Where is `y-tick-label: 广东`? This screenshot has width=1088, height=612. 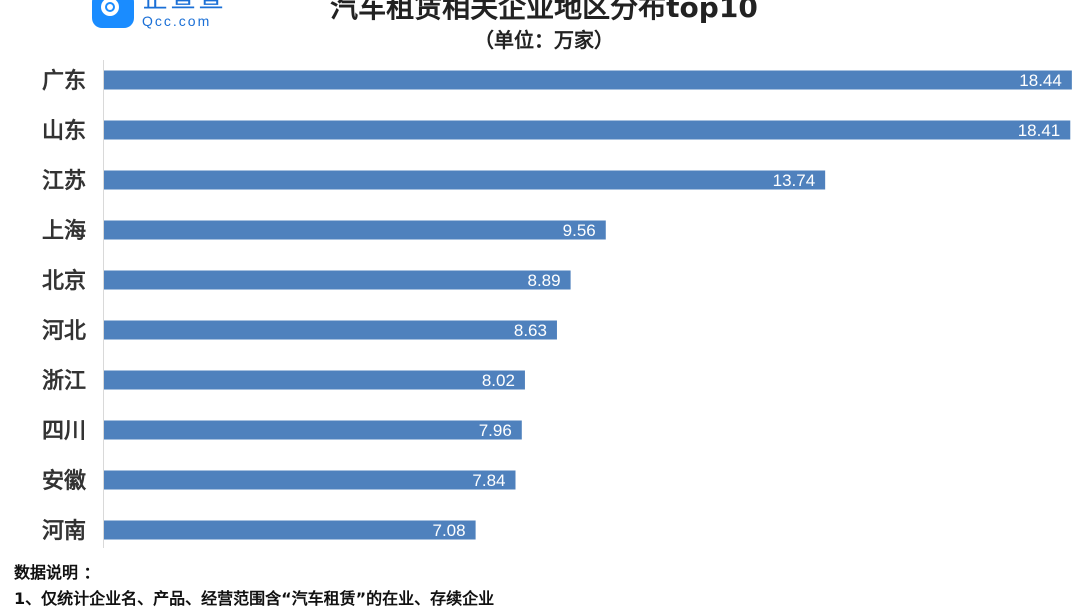
y-tick-label: 广东 is located at coordinates (64, 81).